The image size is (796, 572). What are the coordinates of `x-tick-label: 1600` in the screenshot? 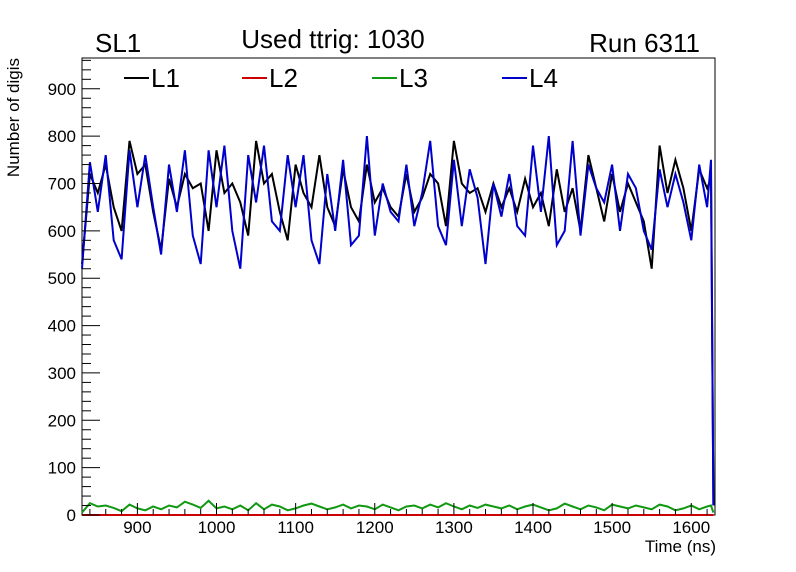 It's located at (691, 527).